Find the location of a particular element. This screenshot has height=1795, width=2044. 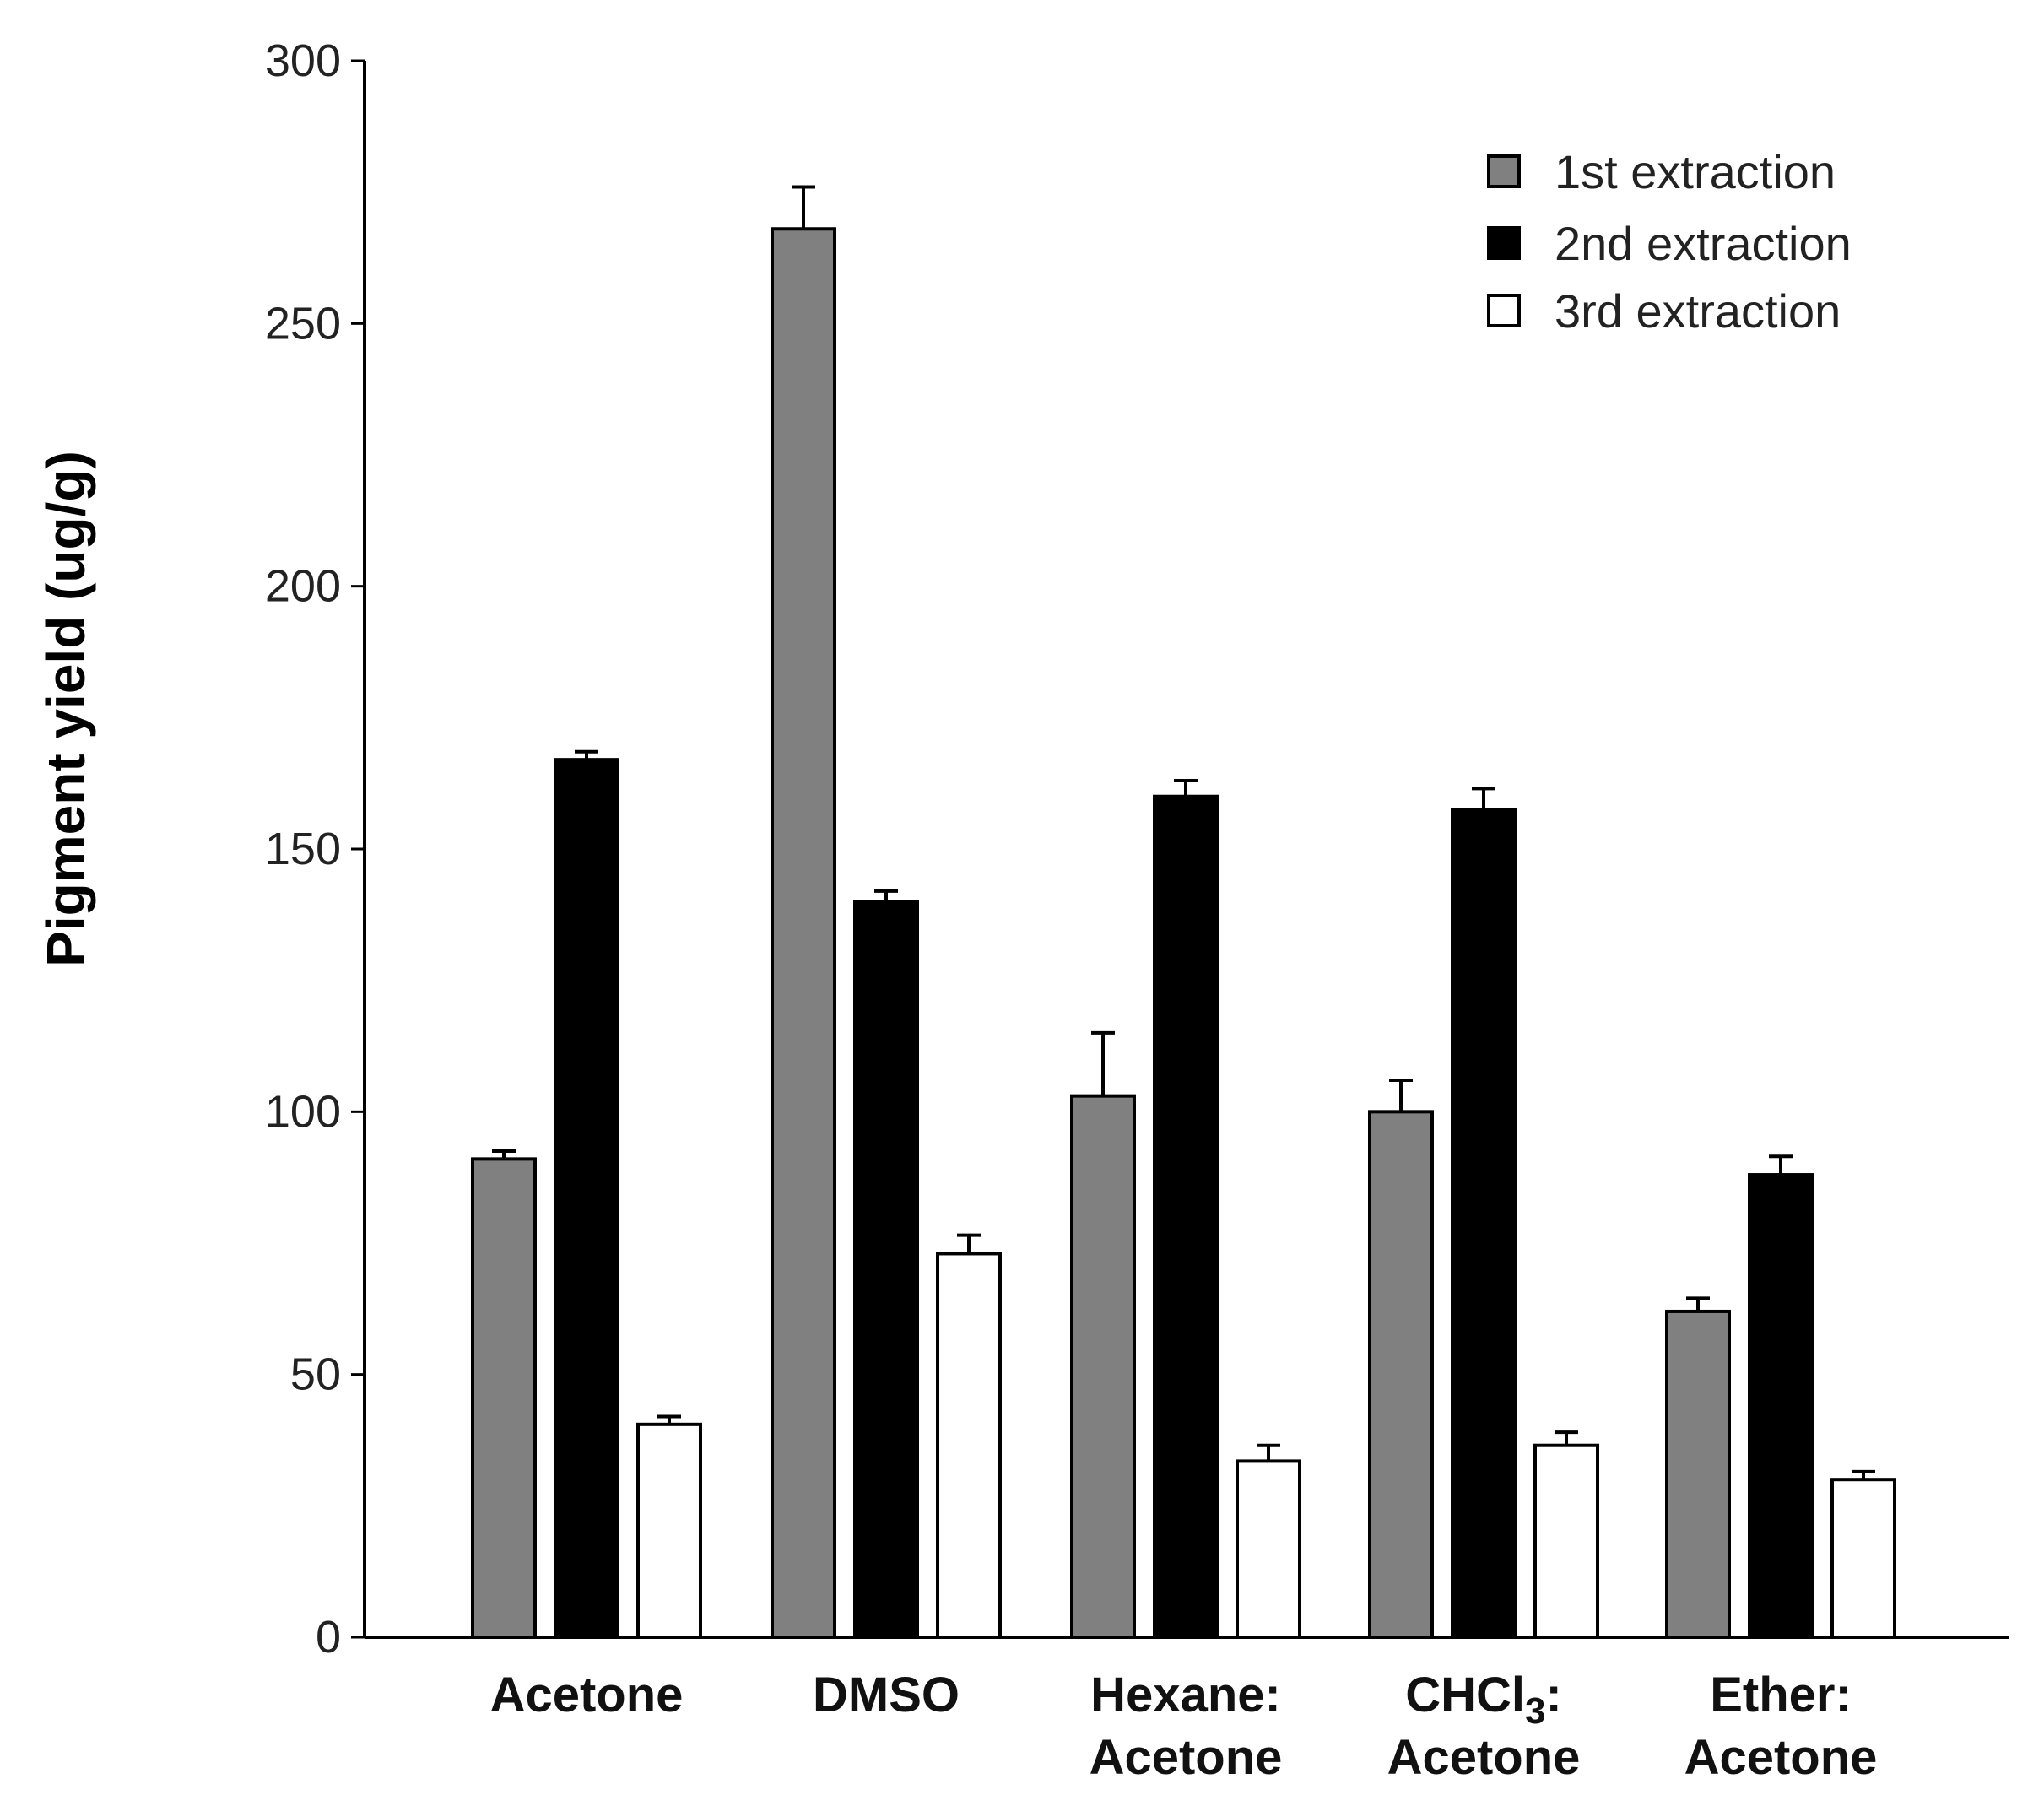

y-axis-label: Pigment yield (ug/g) is located at coordinates (65, 709).